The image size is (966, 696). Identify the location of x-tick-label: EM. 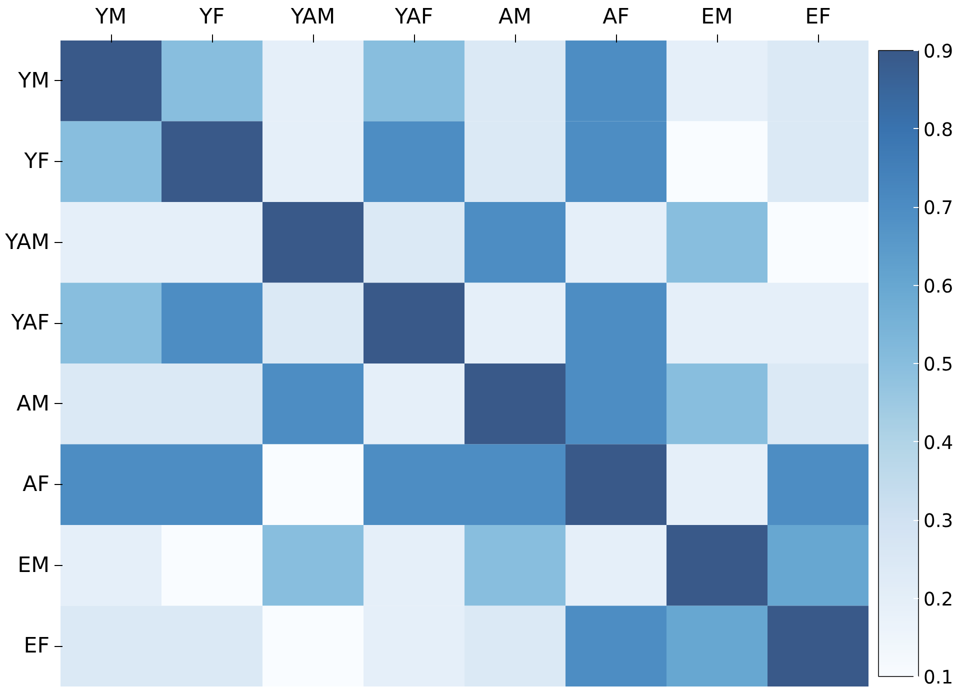
(717, 17).